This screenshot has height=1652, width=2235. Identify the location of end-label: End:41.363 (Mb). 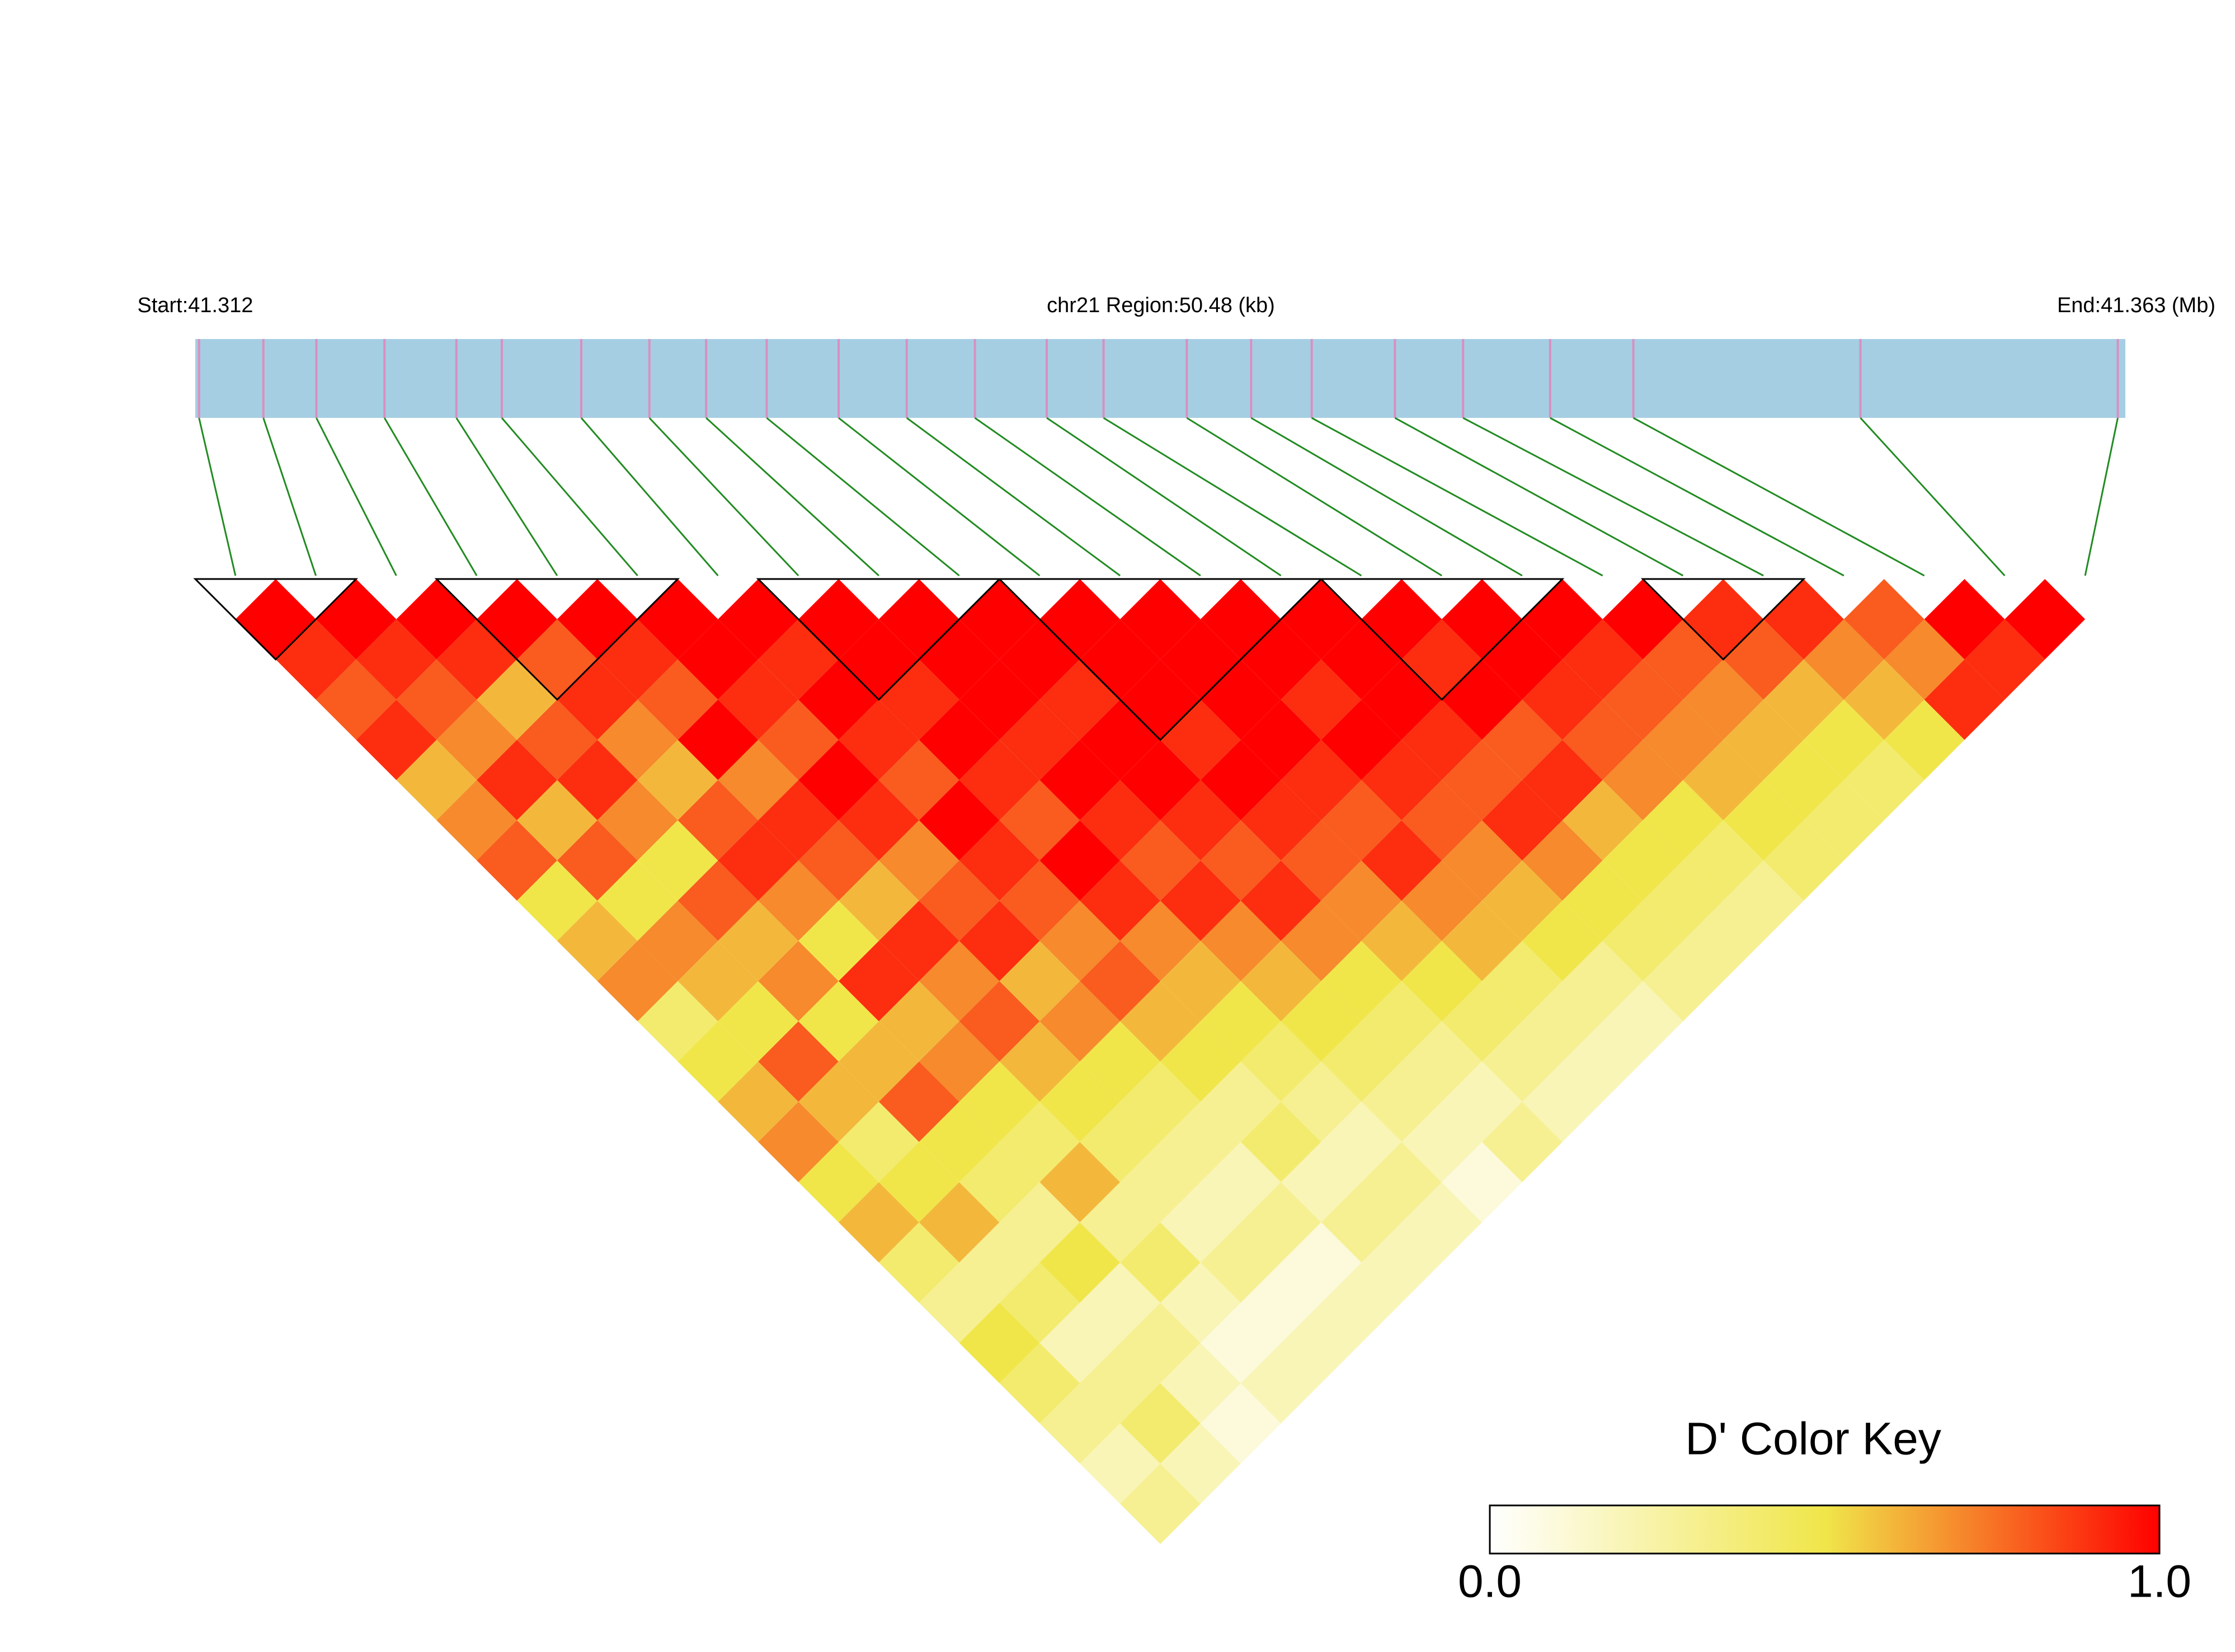
(2136, 306).